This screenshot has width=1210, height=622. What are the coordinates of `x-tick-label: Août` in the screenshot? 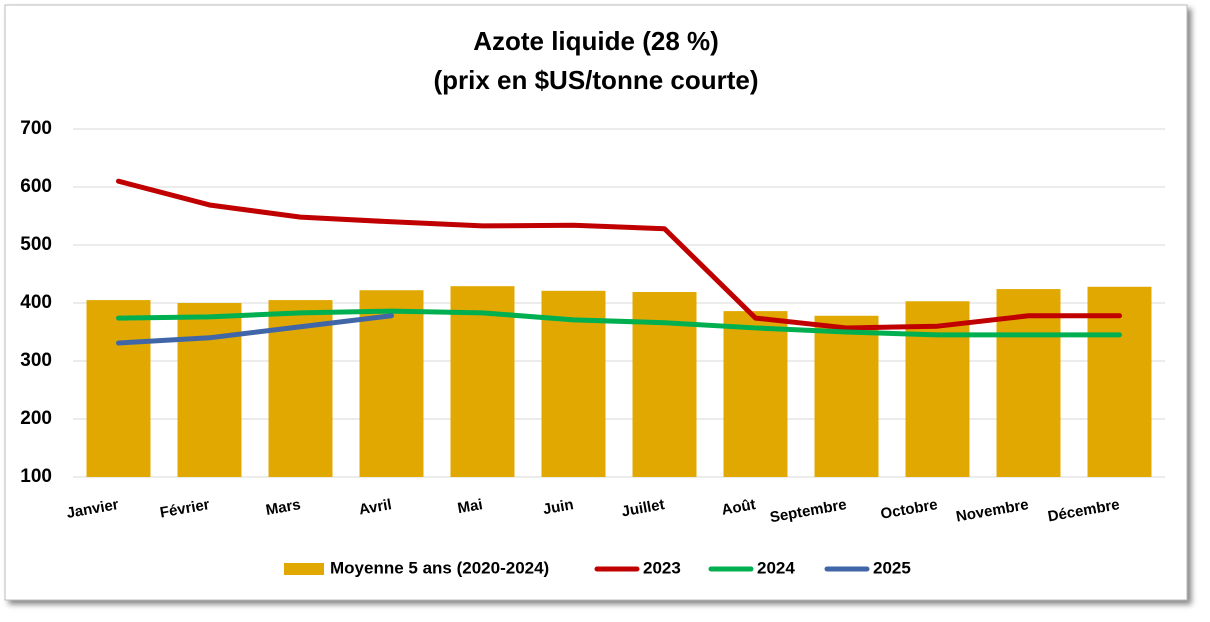 It's located at (738, 507).